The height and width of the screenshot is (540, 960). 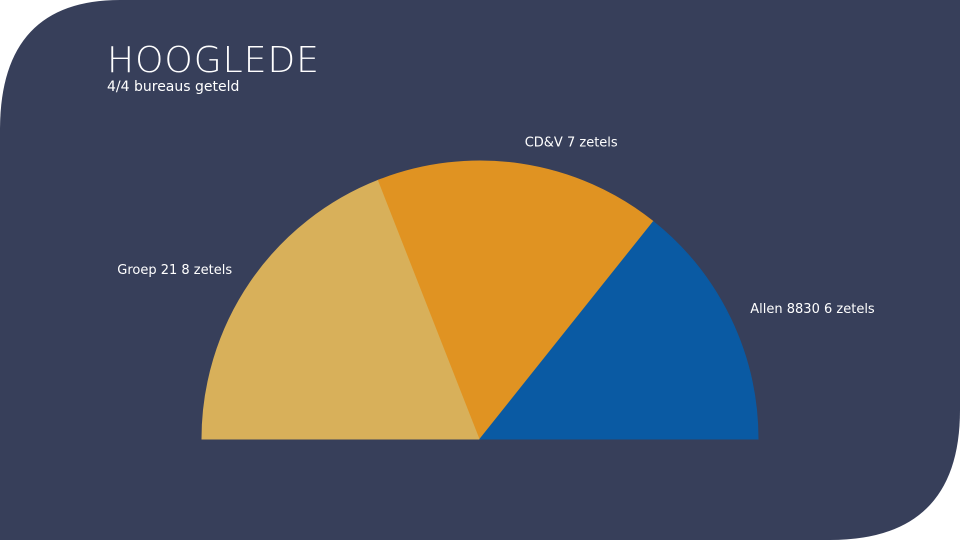 I want to click on value-label: 7 zetels, so click(x=592, y=142).